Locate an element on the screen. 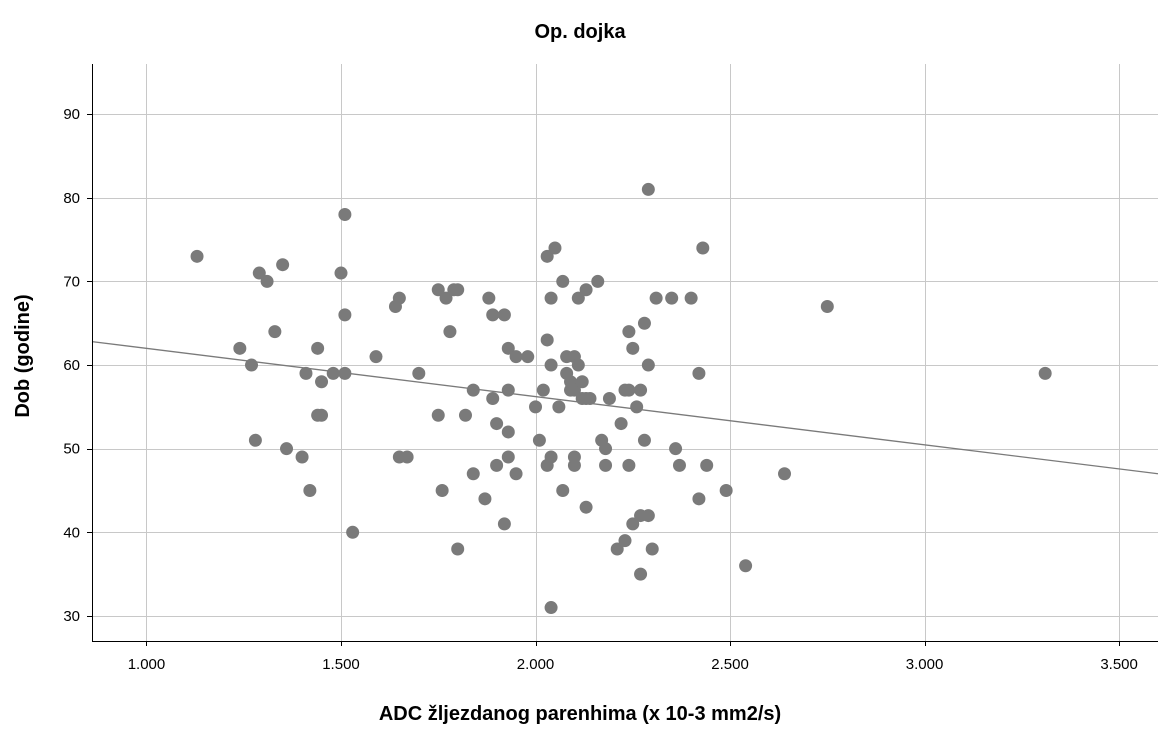 The width and height of the screenshot is (1158, 731). y-tick-label: 90 is located at coordinates (71, 114).